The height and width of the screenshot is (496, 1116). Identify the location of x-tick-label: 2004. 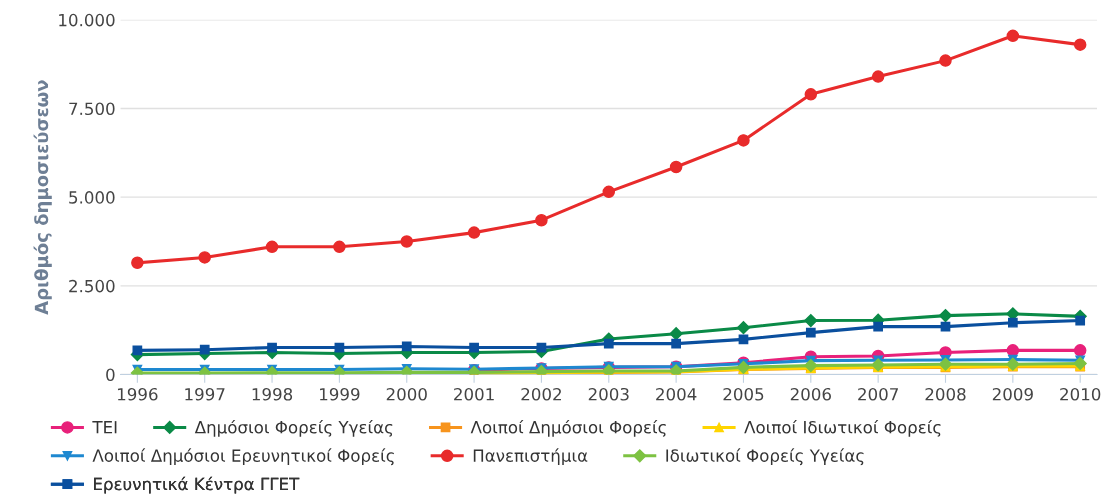
(676, 394).